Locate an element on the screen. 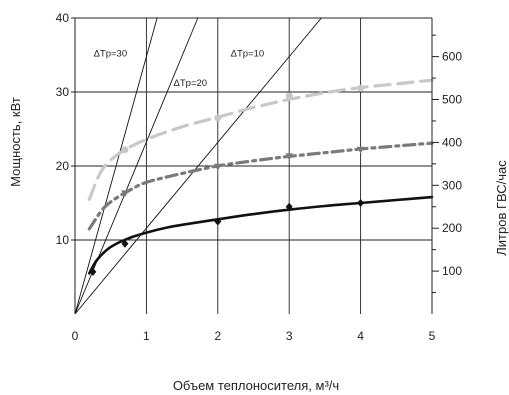 The height and width of the screenshot is (395, 509). y-tick-label: 40 is located at coordinates (63, 18).